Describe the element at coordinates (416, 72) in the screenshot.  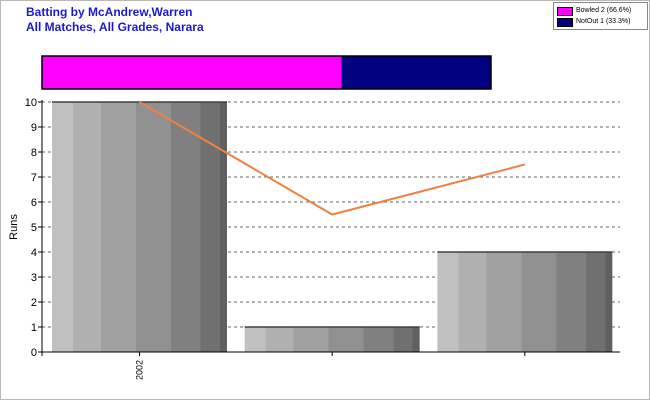
I see `stack-segment-notout` at that location.